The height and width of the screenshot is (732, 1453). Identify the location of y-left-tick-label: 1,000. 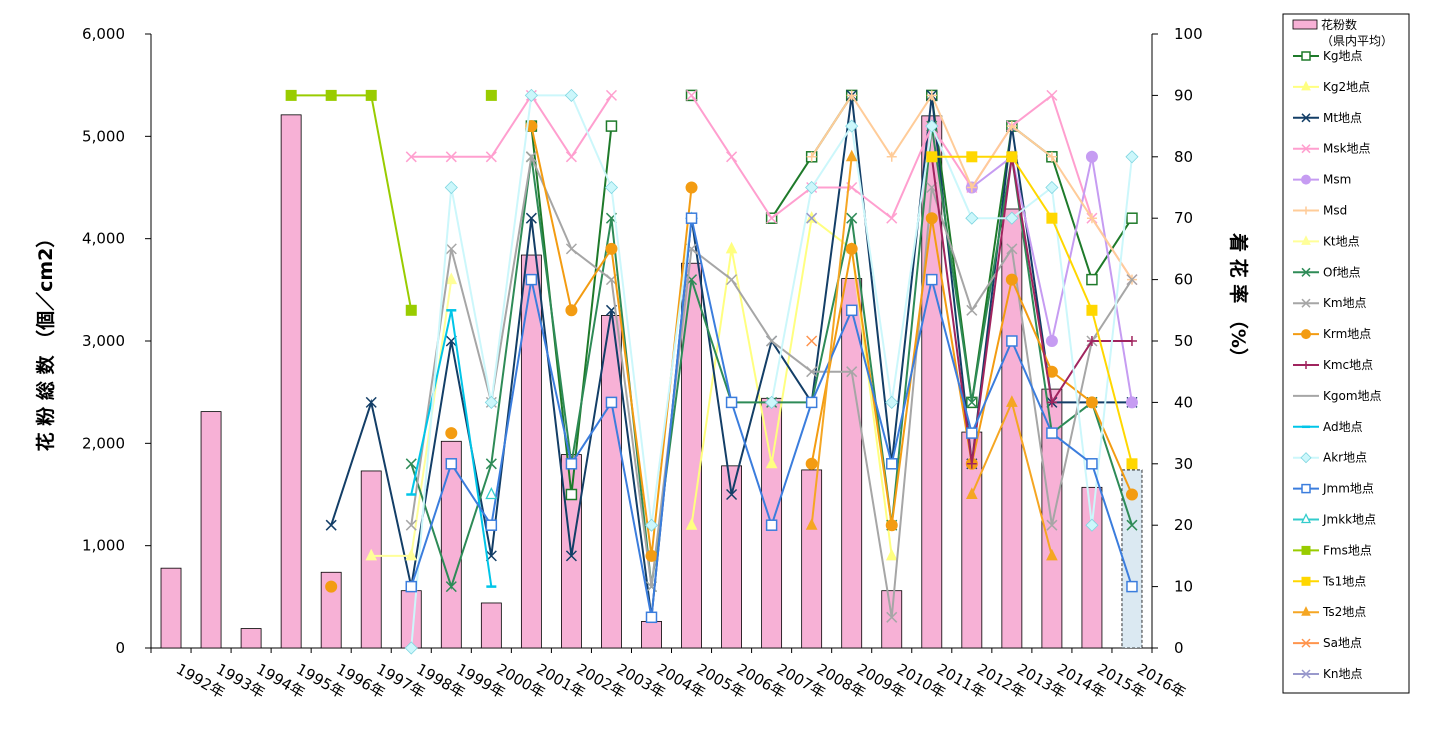
(103, 546).